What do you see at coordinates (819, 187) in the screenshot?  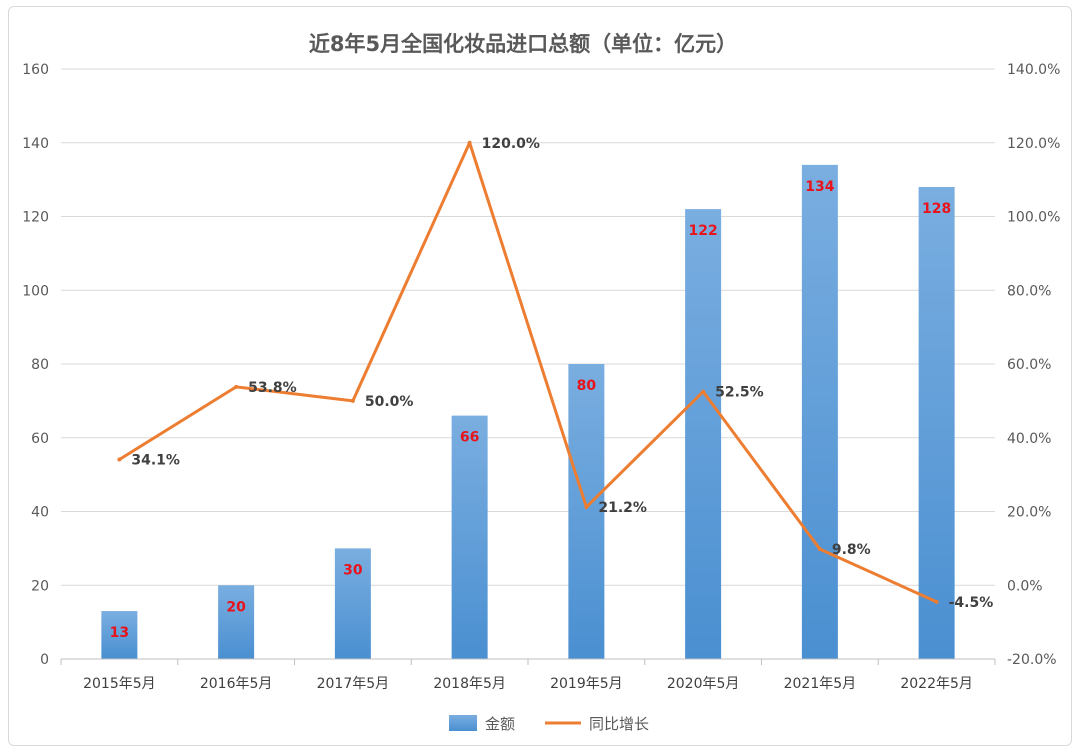 I see `bar-value-label: 134` at bounding box center [819, 187].